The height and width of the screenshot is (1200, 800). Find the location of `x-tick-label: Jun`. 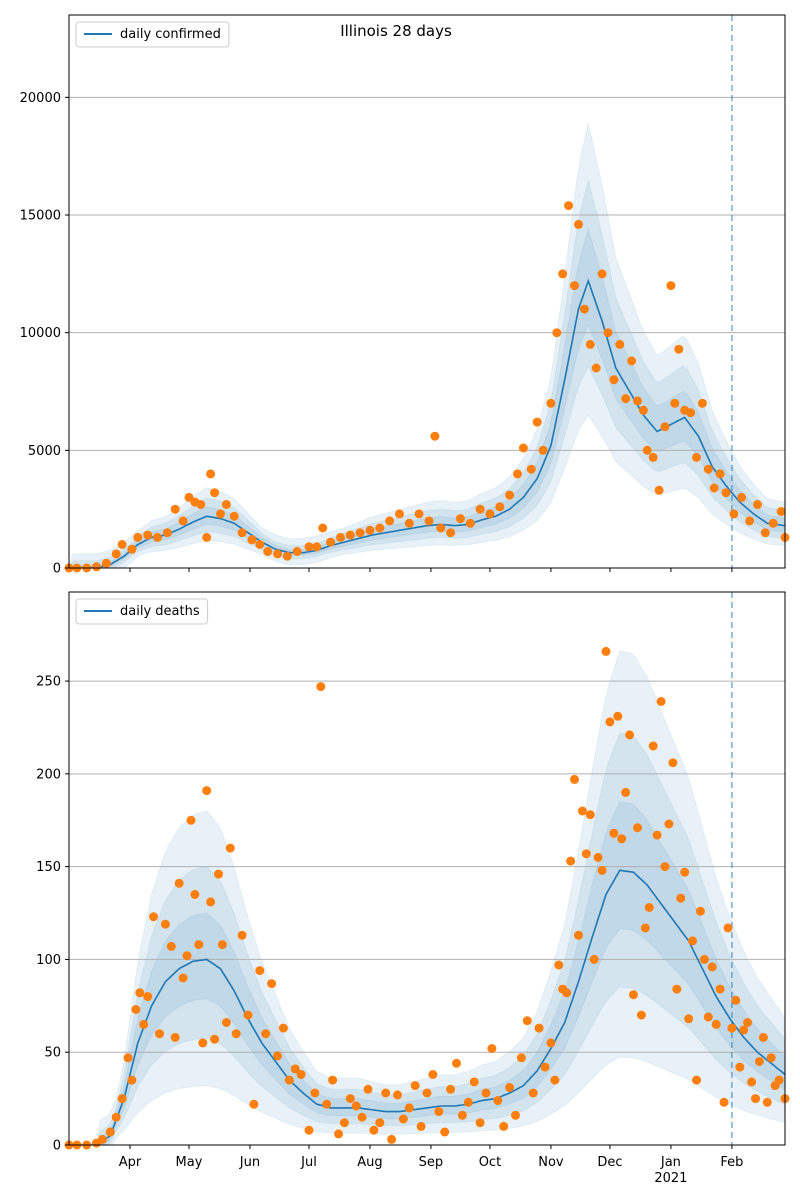

x-tick-label: Jun is located at coordinates (249, 1162).